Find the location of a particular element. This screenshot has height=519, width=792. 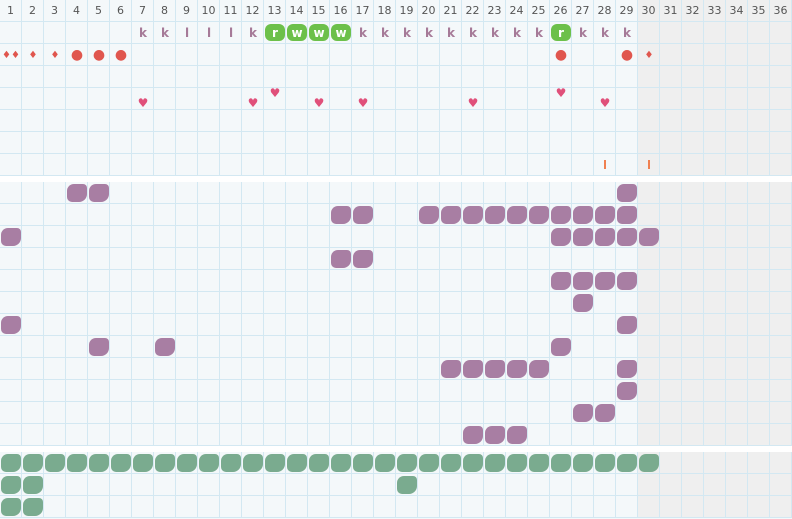

letter-mark: l is located at coordinates (231, 33).